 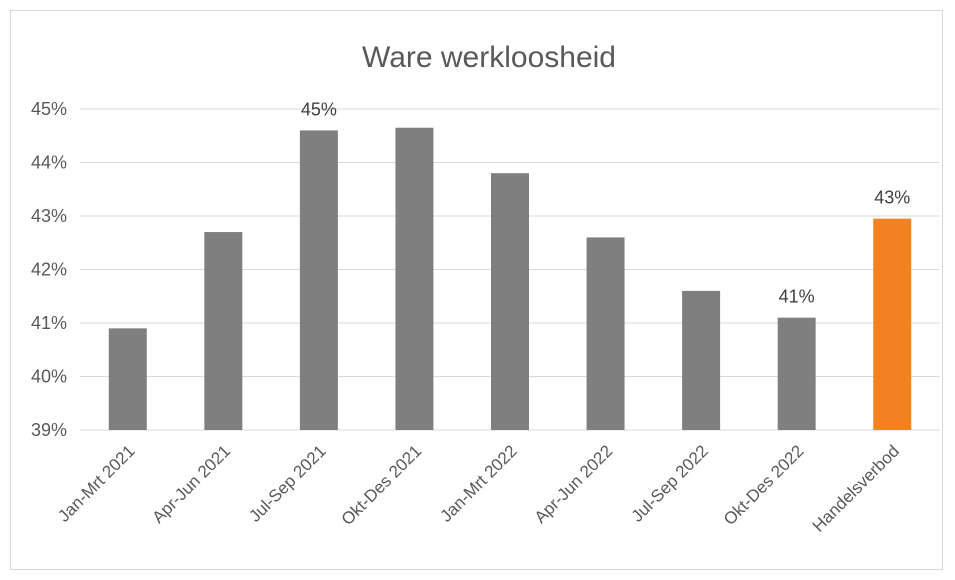 I want to click on x-tick-label: Jan-Mrt 2021, so click(x=96, y=483).